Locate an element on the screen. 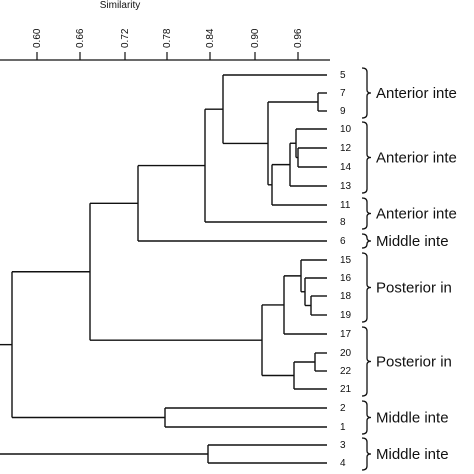 This screenshot has height=474, width=474. leaf-label: 16 is located at coordinates (346, 278).